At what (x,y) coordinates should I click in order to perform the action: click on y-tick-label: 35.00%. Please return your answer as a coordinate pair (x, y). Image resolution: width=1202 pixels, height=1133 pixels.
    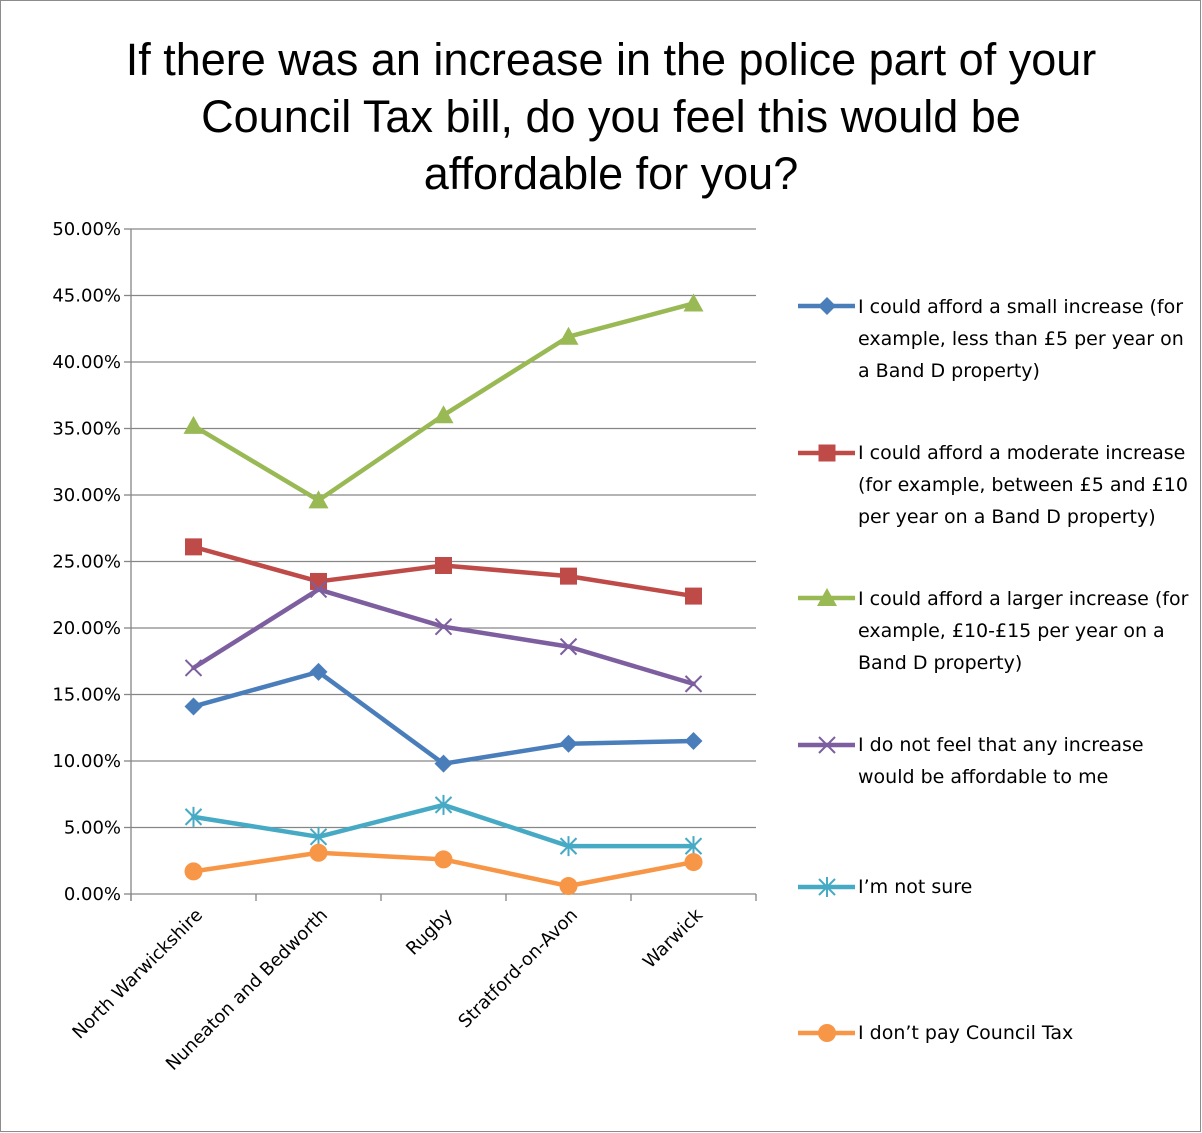
    Looking at the image, I should click on (86, 429).